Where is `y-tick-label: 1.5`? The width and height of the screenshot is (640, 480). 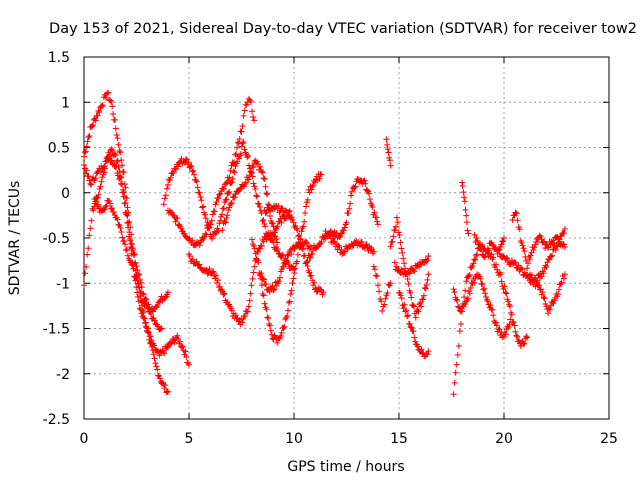 y-tick-label: 1.5 is located at coordinates (59, 58).